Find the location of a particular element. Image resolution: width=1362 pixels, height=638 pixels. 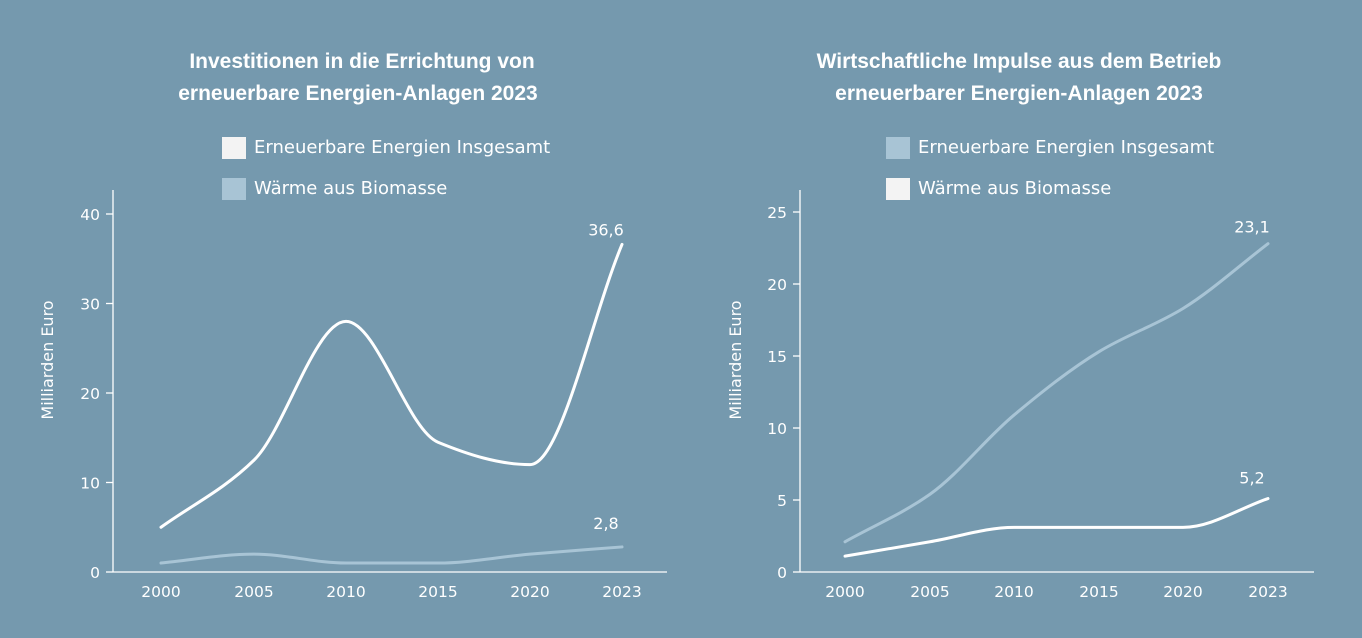

chart-title-line-2: erneuerbarer Energien-Anlagen 2023 is located at coordinates (1019, 93).